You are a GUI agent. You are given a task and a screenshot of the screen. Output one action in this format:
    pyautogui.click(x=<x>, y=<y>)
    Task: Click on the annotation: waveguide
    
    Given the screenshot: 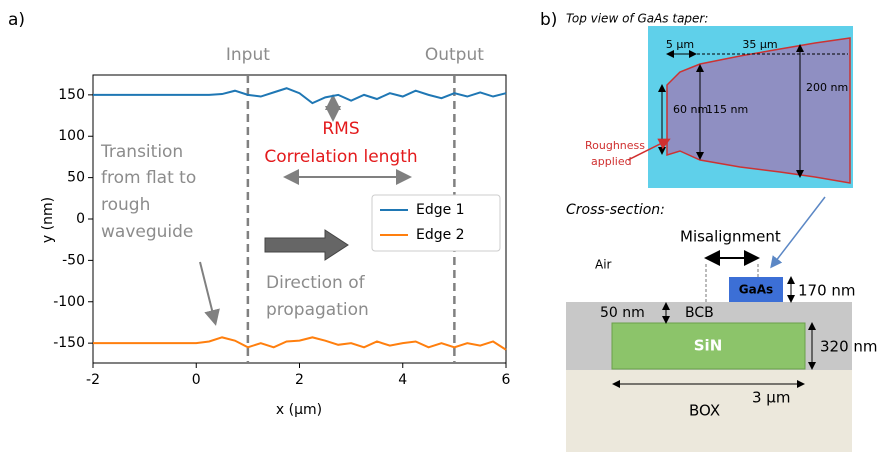 What is the action you would take?
    pyautogui.click(x=147, y=232)
    